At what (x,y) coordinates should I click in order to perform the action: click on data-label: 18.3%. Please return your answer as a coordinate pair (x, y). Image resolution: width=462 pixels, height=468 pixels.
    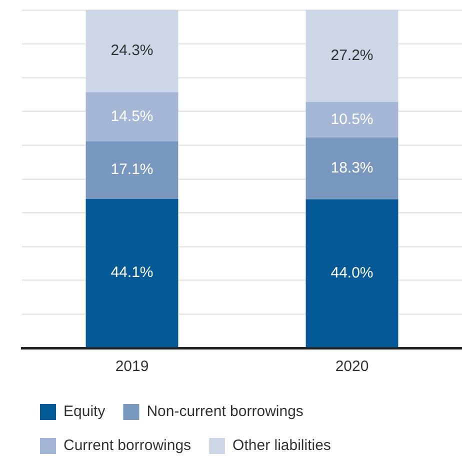
    Looking at the image, I should click on (352, 167).